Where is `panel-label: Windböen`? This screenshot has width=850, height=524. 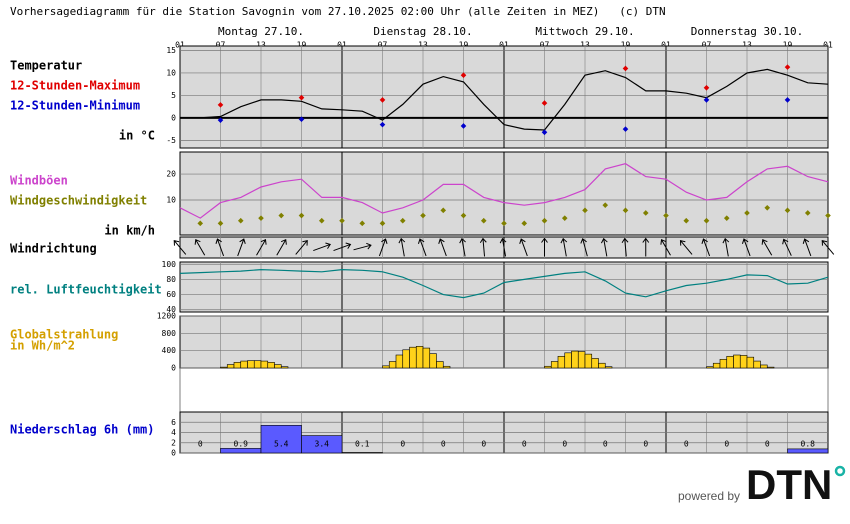 panel-label: Windböen is located at coordinates (39, 181).